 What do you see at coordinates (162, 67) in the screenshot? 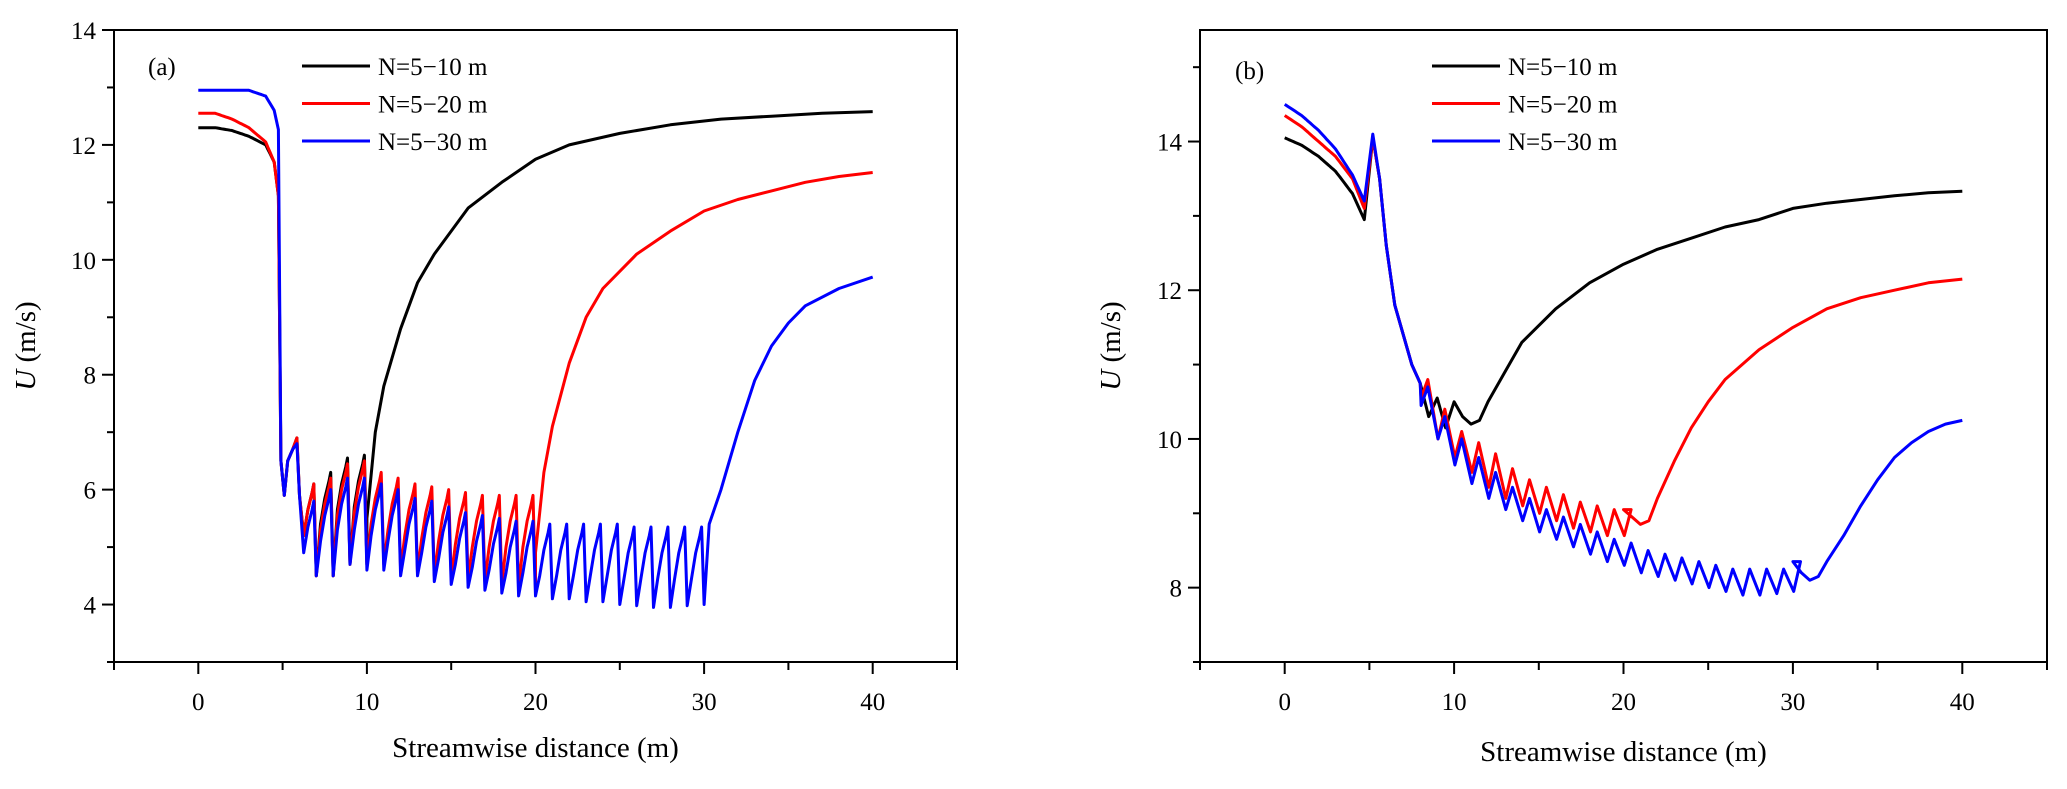
I see `panel-label: (a)` at bounding box center [162, 67].